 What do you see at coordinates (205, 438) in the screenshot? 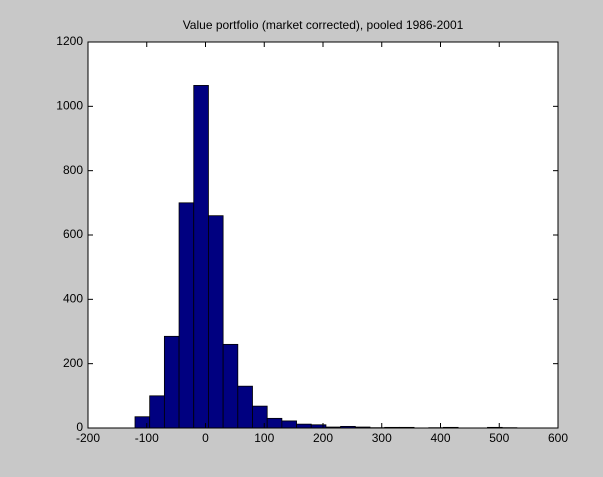
I see `x-tick-label: 0` at bounding box center [205, 438].